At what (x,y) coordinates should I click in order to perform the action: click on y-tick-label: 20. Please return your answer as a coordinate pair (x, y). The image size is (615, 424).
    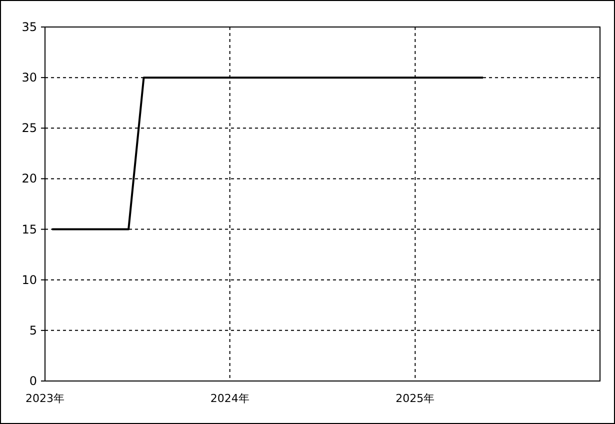
    Looking at the image, I should click on (29, 179).